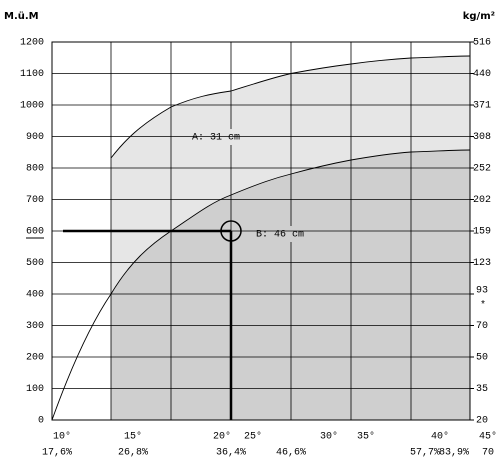  What do you see at coordinates (133, 437) in the screenshot?
I see `x-degree-label: 15°` at bounding box center [133, 437].